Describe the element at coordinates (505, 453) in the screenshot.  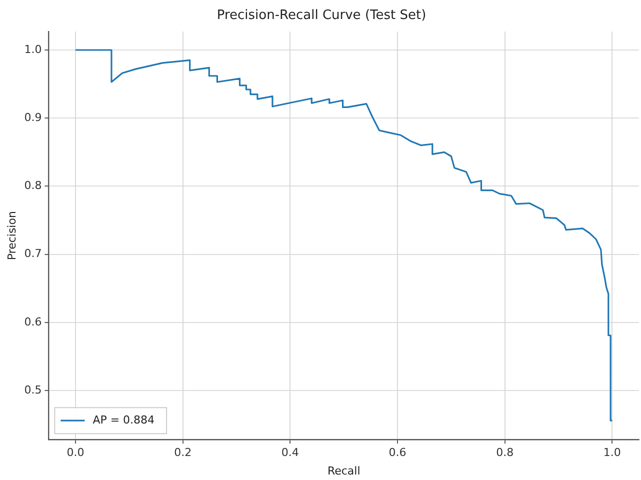
I see `x-tick-label: 0.8` at that location.